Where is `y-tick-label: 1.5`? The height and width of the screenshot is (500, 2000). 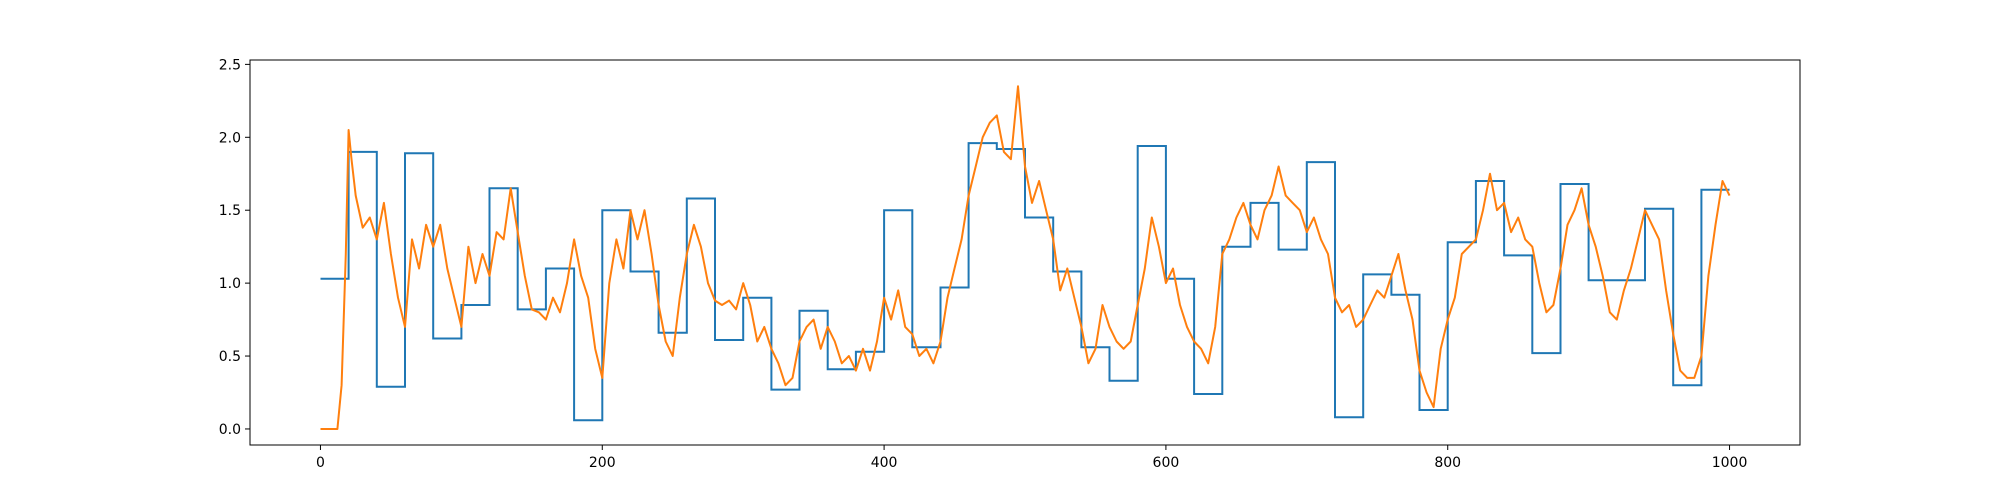
y-tick-label: 1.5 is located at coordinates (230, 211).